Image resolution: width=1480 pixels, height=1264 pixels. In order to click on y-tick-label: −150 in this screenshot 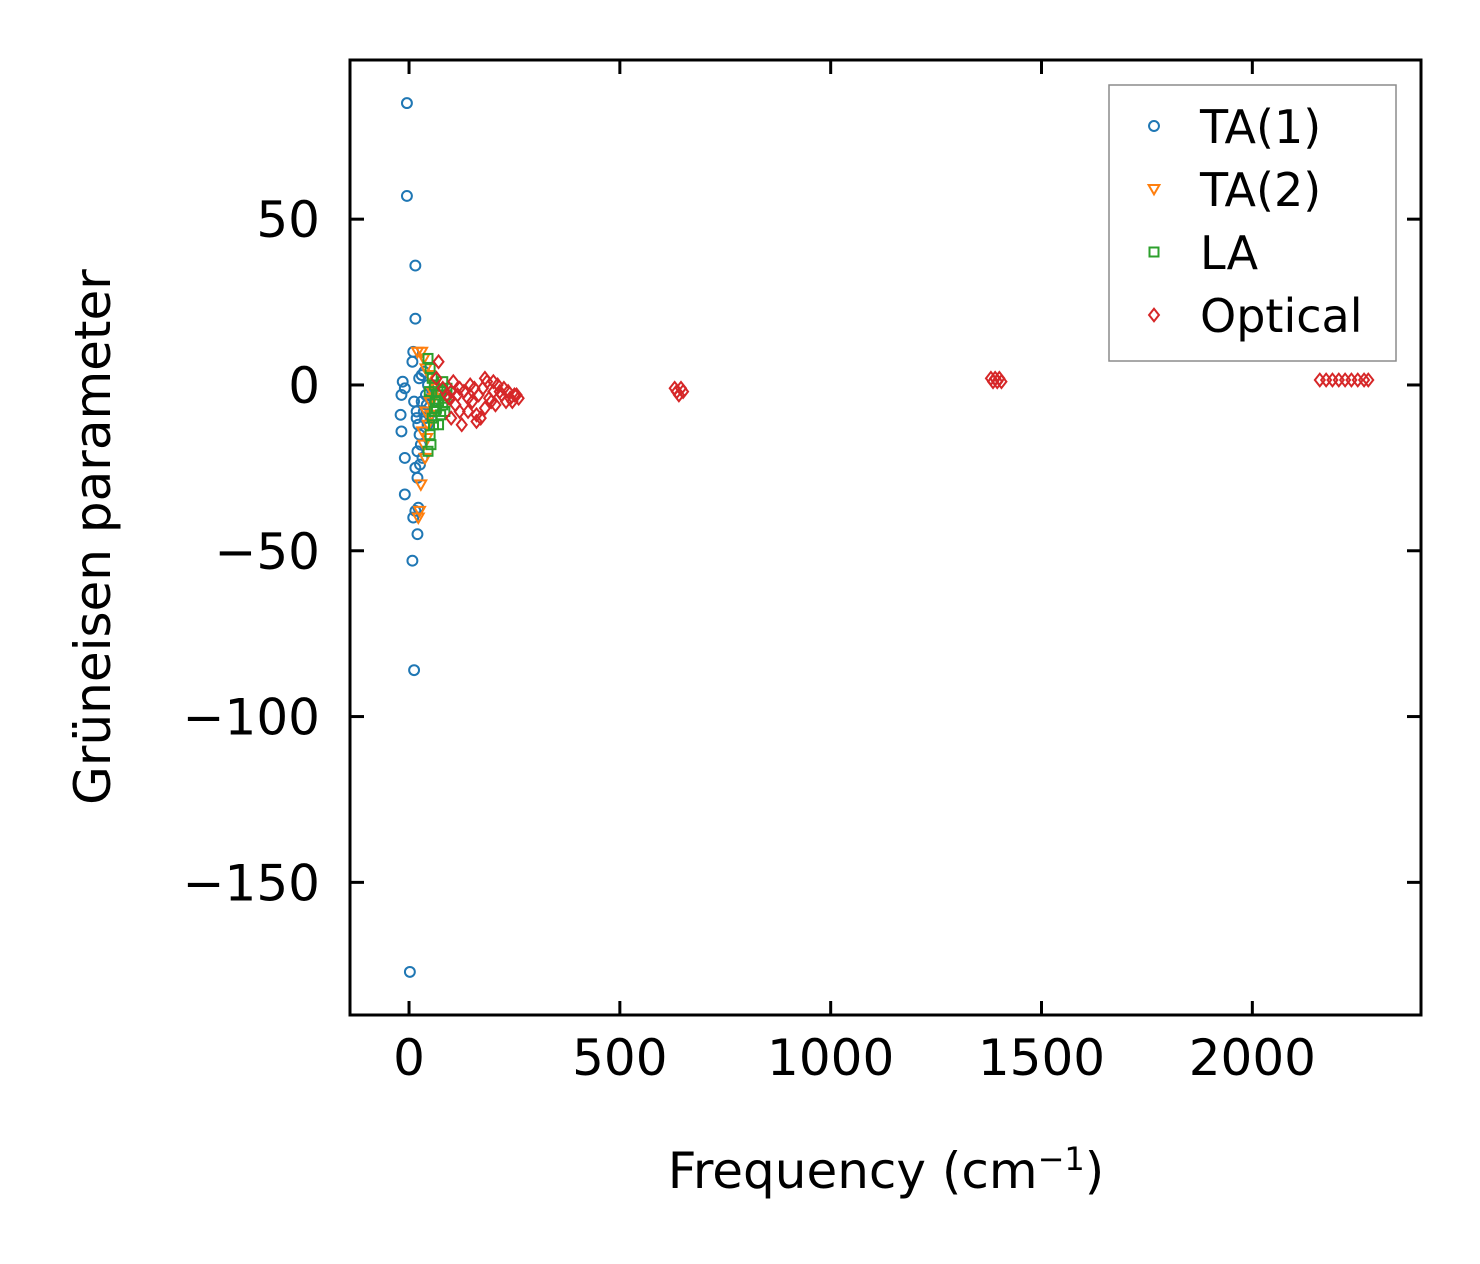, I will do `click(251, 883)`.